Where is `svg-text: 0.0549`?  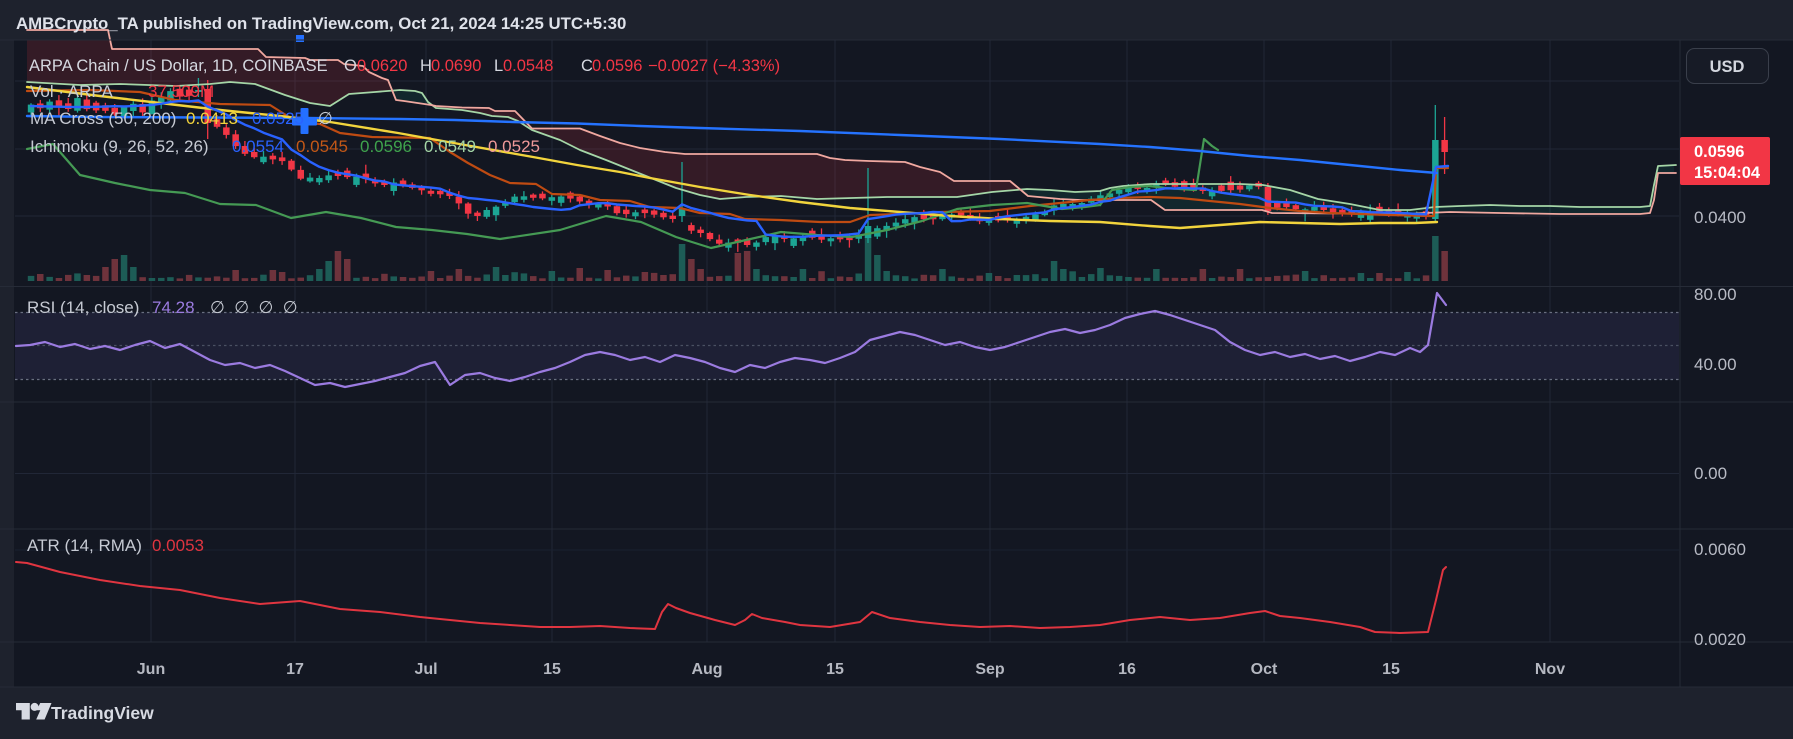
svg-text: 0.0549 is located at coordinates (450, 146).